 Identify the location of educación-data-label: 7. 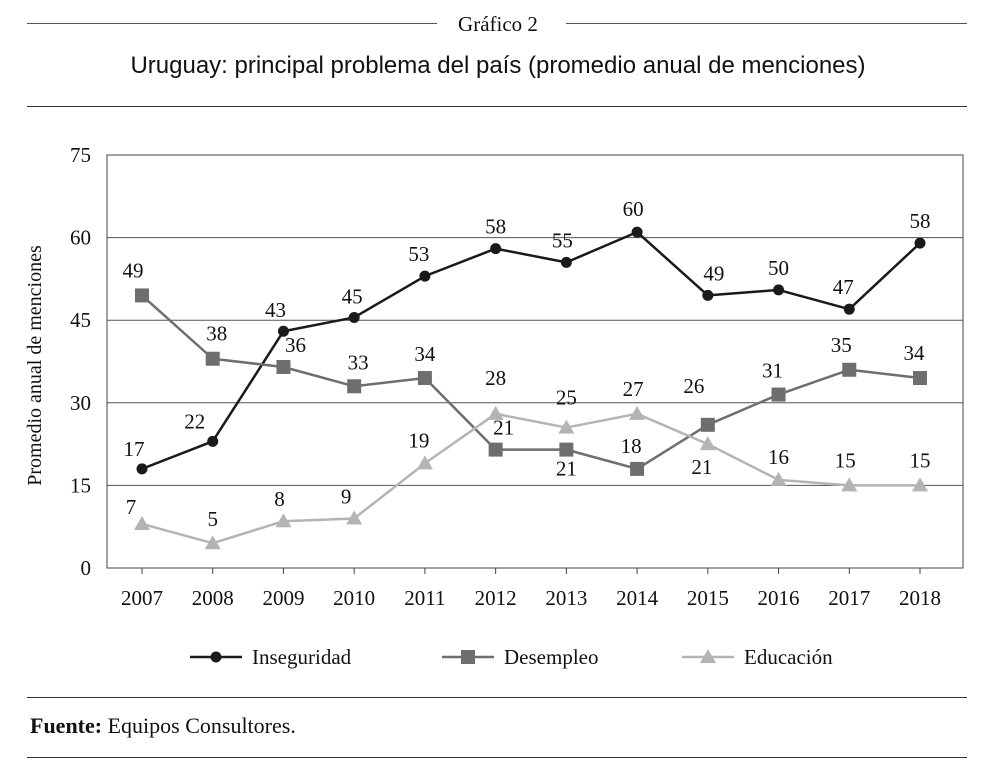
(131, 507).